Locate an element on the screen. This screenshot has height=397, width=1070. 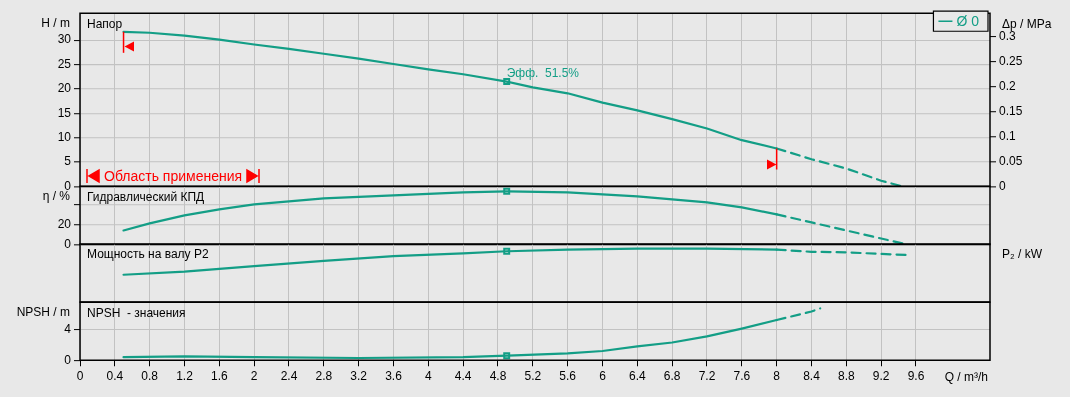
chart-title: Гидравлический КПД is located at coordinates (146, 196).